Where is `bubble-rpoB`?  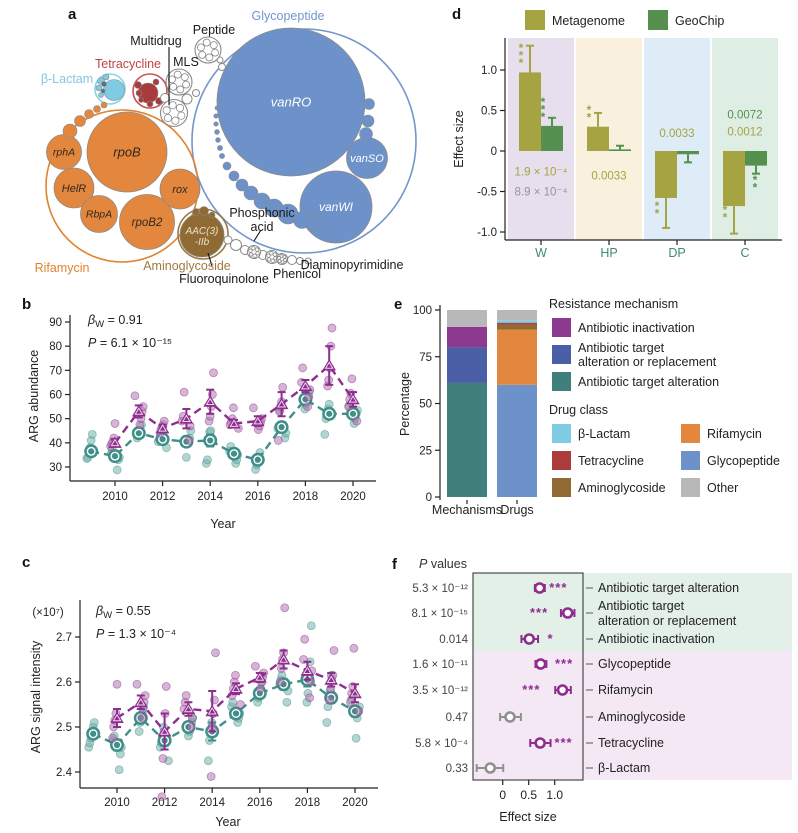 bubble-rpoB is located at coordinates (127, 152).